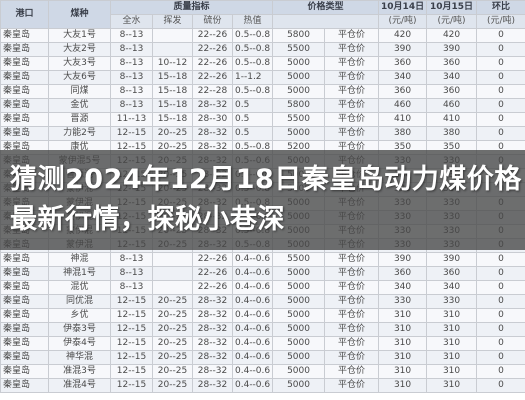 Image resolution: width=525 pixels, height=400 pixels. Describe the element at coordinates (403, 21) in the screenshot. I see `header-unit-1: (元/吨)` at that location.